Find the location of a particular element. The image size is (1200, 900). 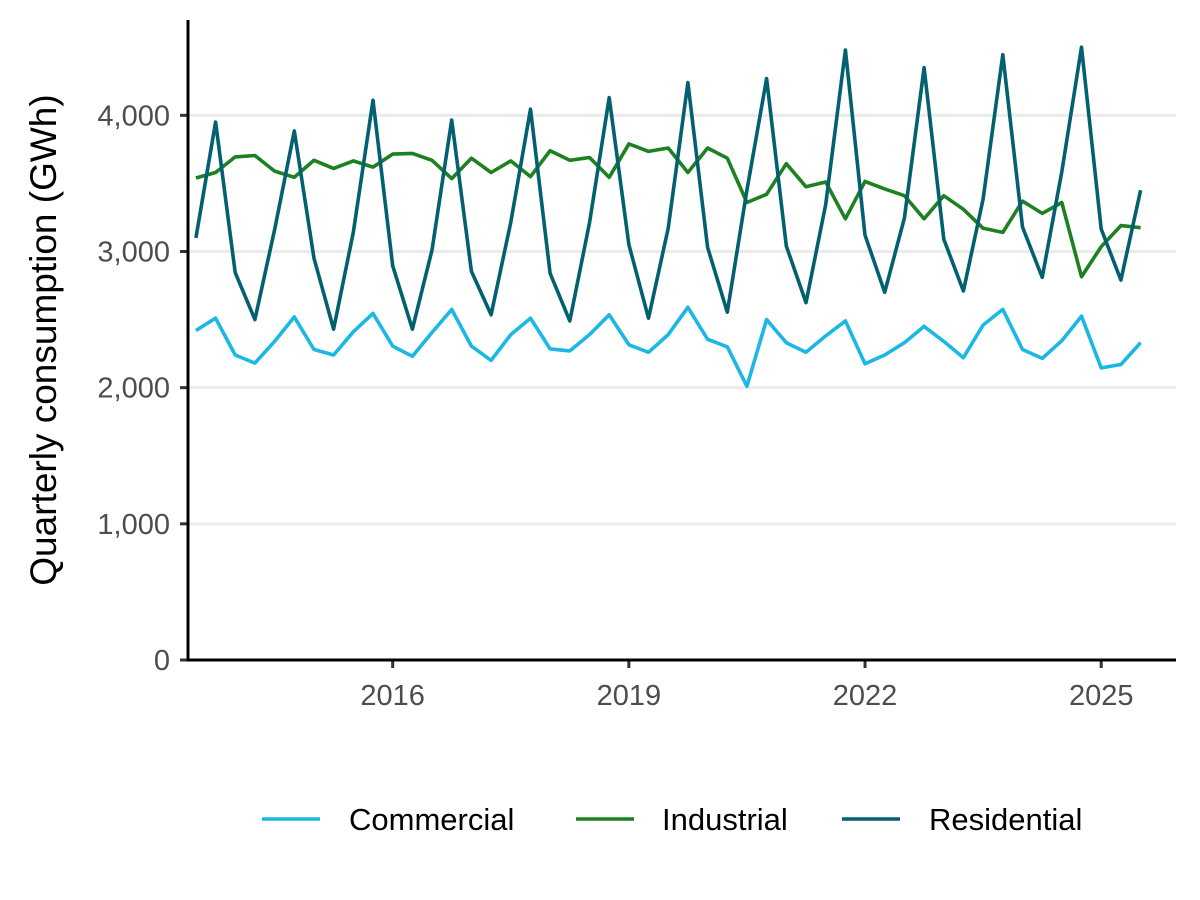

legend-label-industrial: Industrial is located at coordinates (725, 819).